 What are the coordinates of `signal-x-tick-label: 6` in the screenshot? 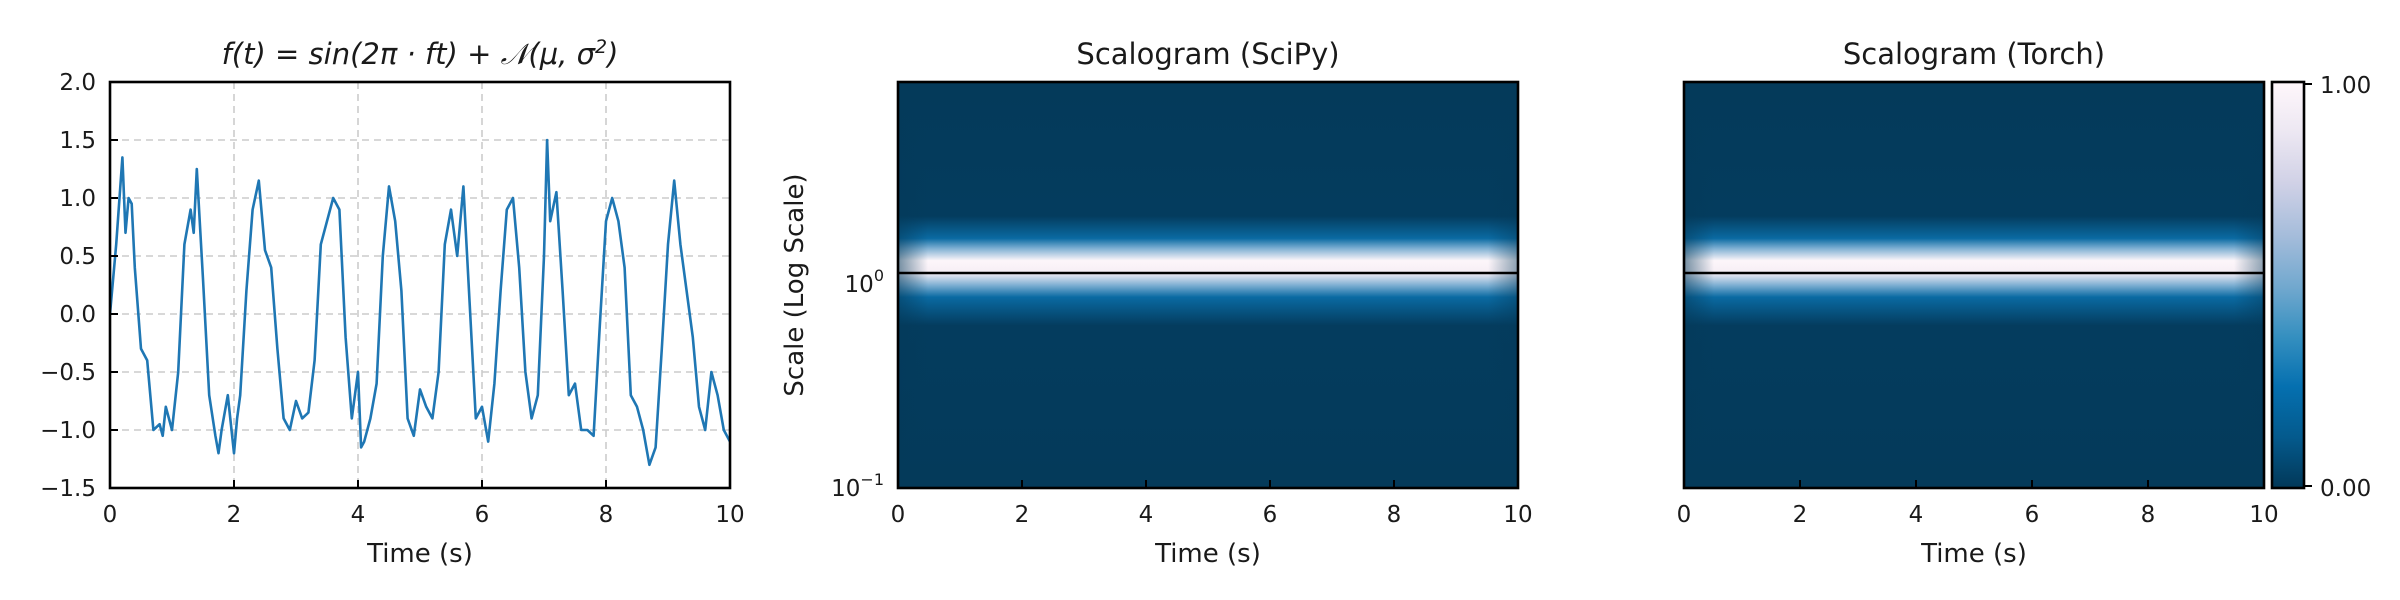 It's located at (482, 515).